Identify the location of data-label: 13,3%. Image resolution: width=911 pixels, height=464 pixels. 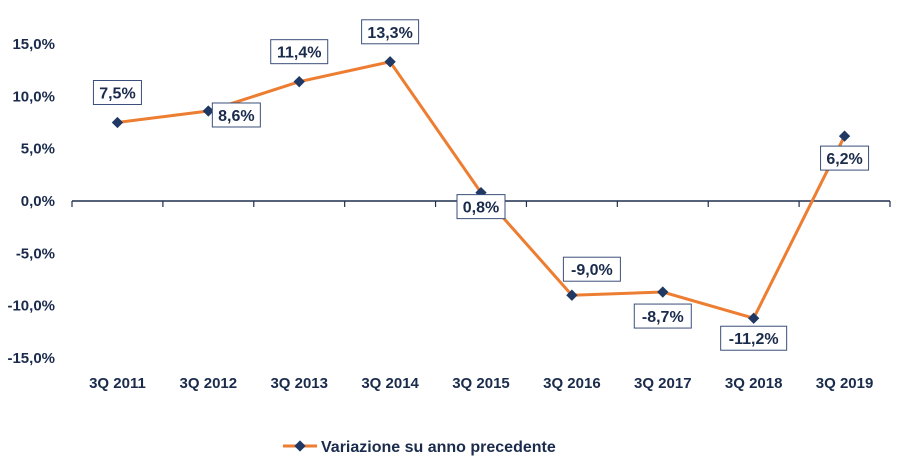
(390, 32).